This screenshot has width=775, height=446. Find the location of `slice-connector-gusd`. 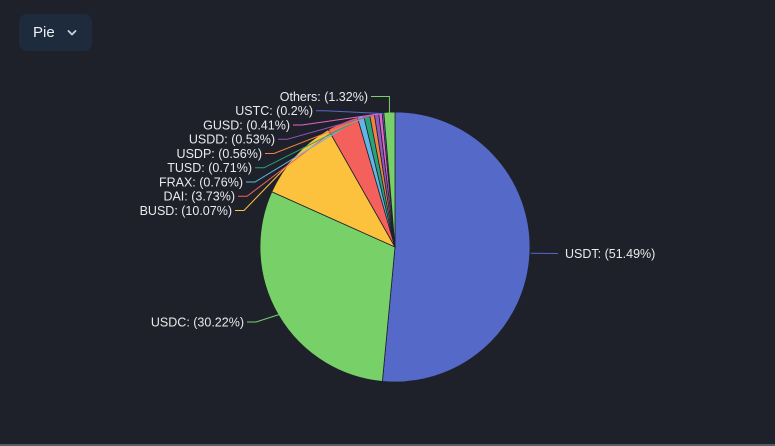

slice-connector-gusd is located at coordinates (337, 119).